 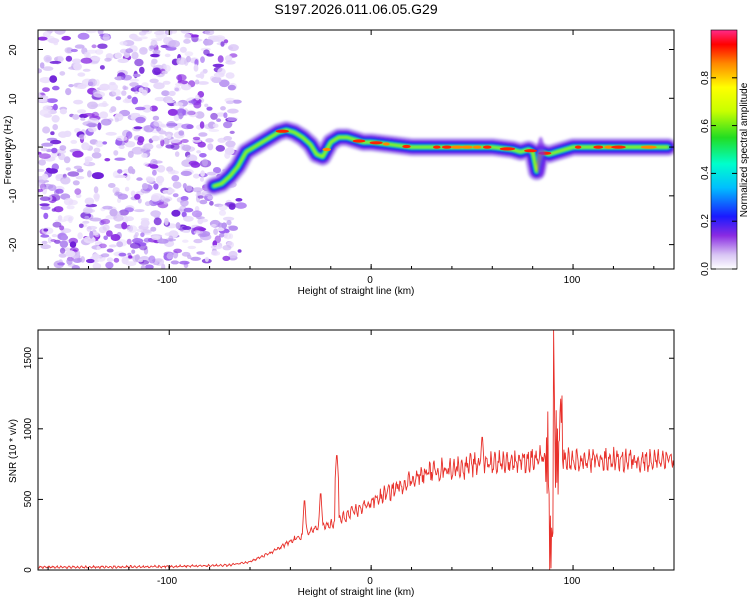 What do you see at coordinates (744, 149) in the screenshot?
I see `colorbar-label: Normalized spectral amplitude` at bounding box center [744, 149].